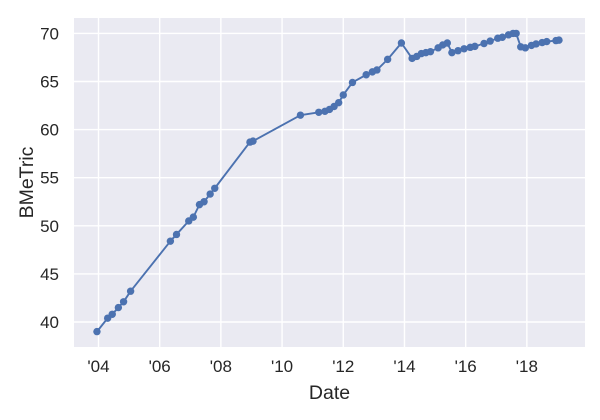 The width and height of the screenshot is (600, 420). What do you see at coordinates (343, 366) in the screenshot?
I see `x-tick-label: '12` at bounding box center [343, 366].